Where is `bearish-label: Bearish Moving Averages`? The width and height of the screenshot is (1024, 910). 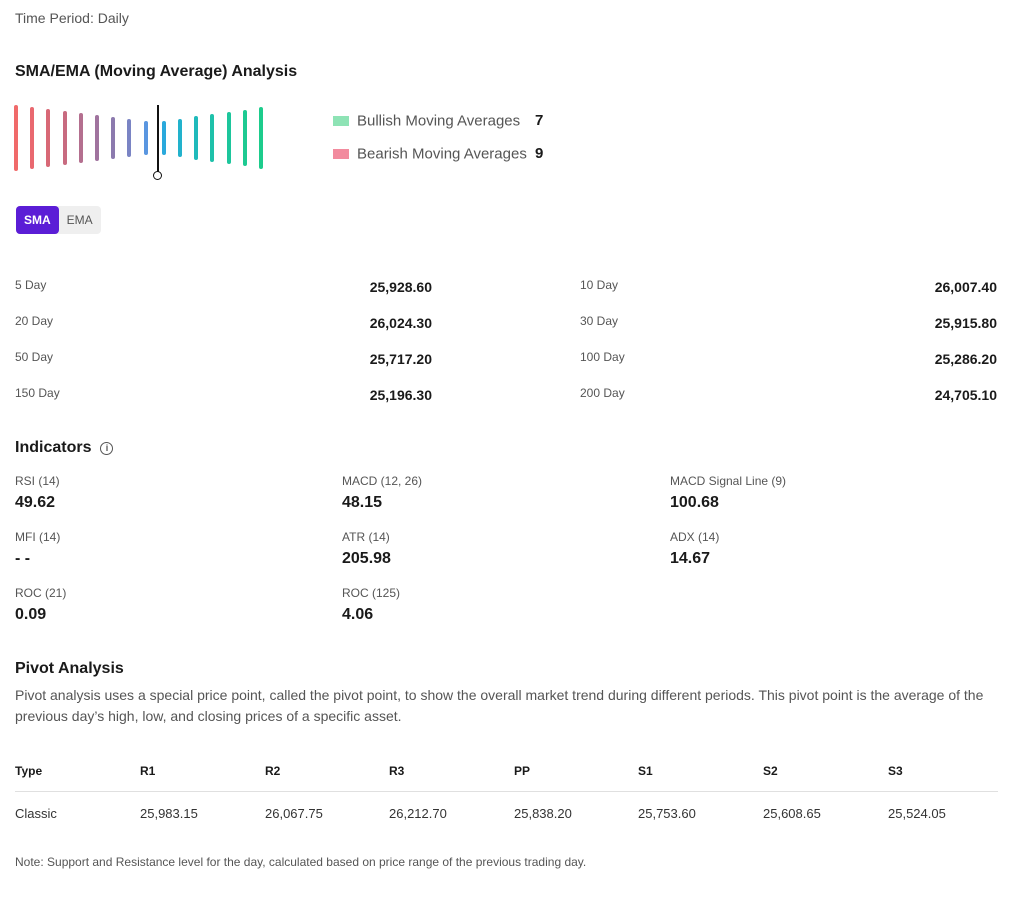
bearish-label: Bearish Moving Averages is located at coordinates (442, 154).